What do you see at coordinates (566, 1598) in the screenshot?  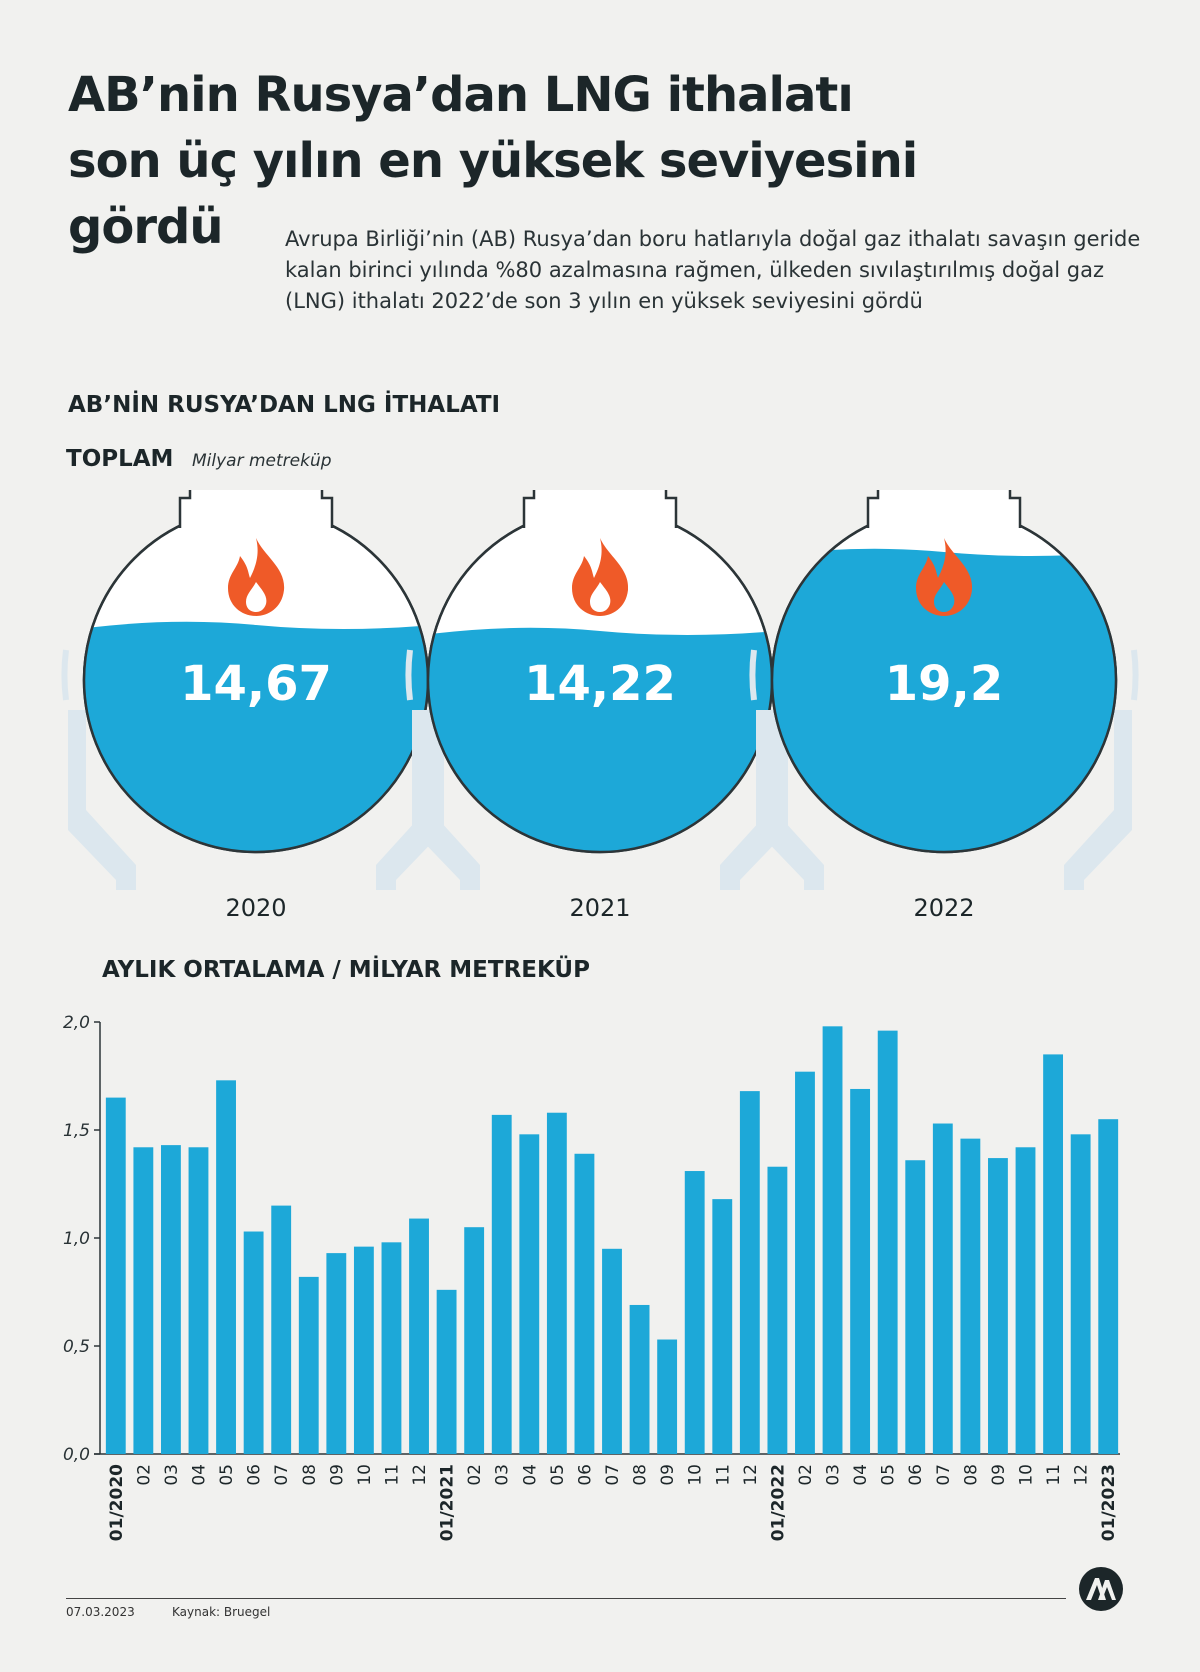 I see `footer-divider` at bounding box center [566, 1598].